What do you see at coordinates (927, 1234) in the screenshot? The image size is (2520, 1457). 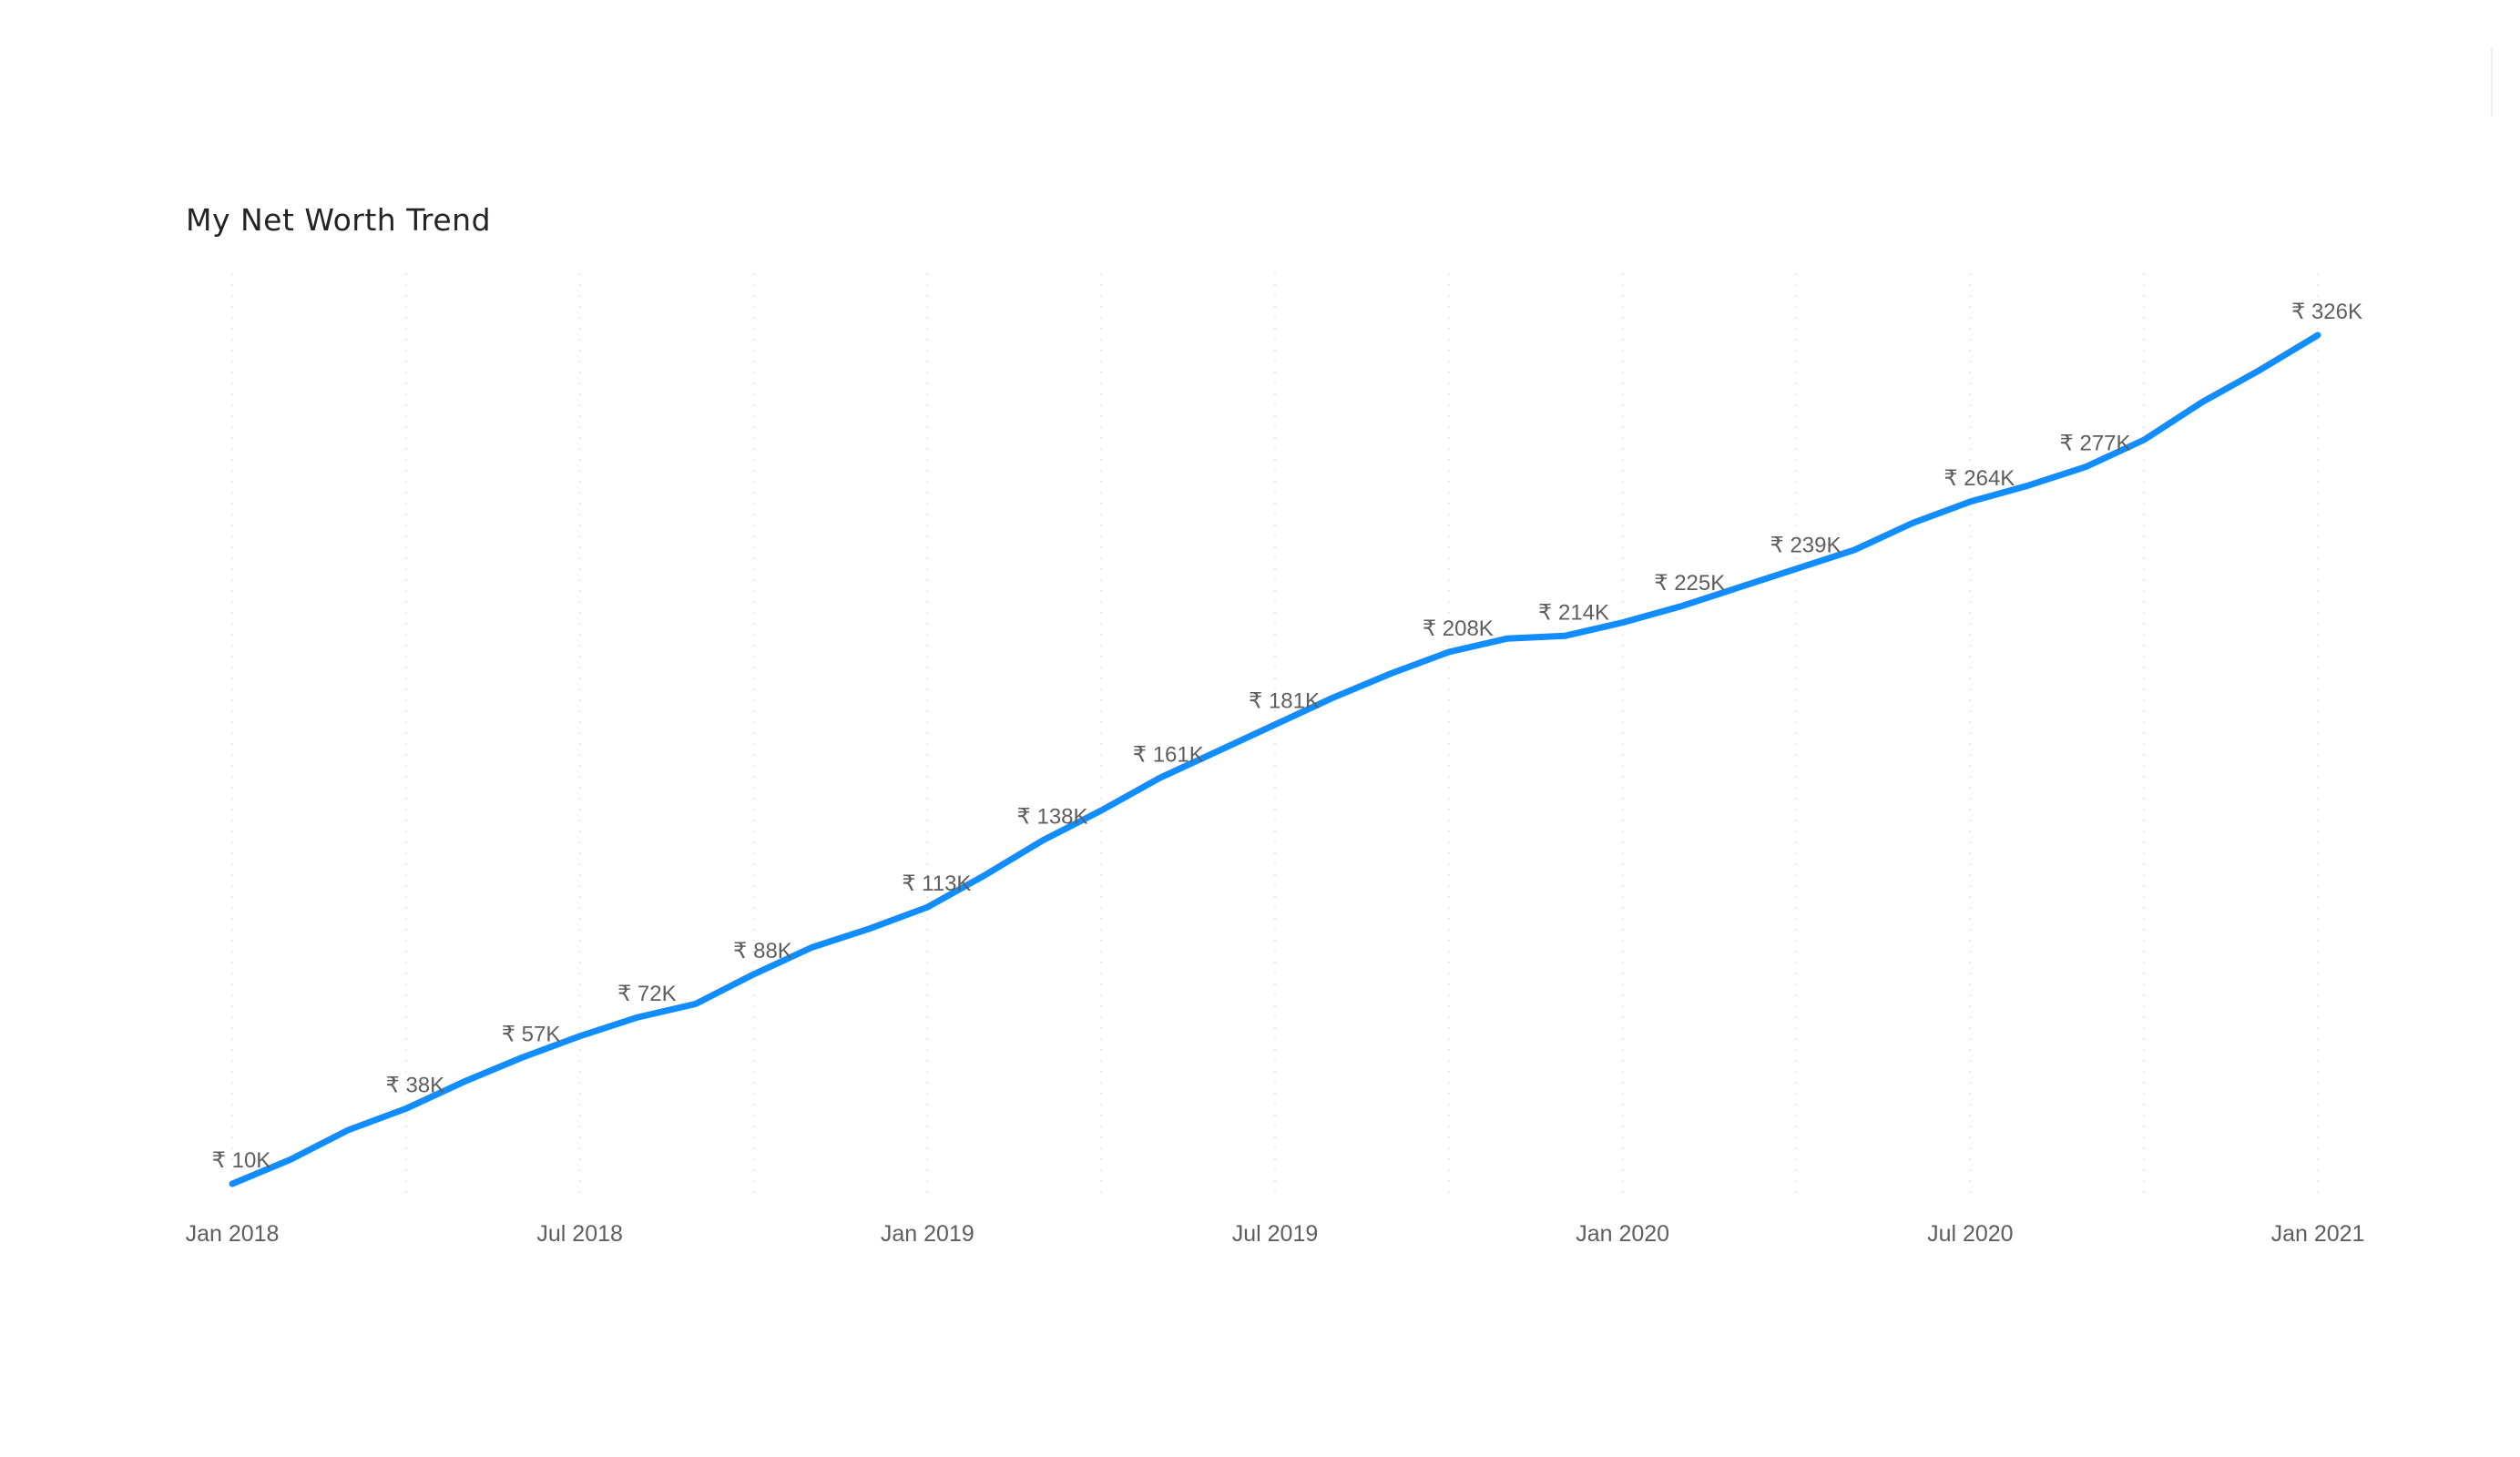 I see `x-tick-label: Jan 2019` at bounding box center [927, 1234].